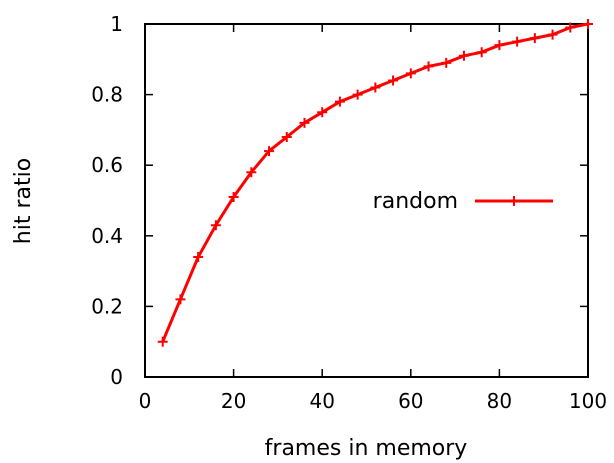 The width and height of the screenshot is (614, 463). I want to click on x-tick-label: 100, so click(588, 401).